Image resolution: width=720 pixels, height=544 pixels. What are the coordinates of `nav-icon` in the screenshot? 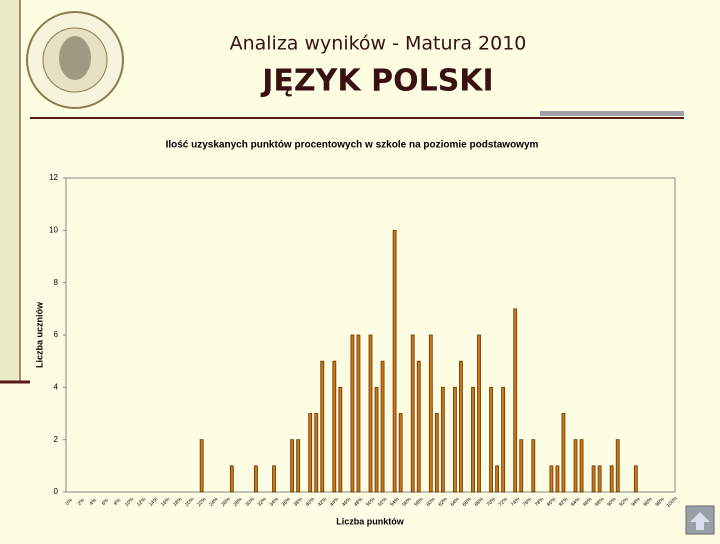 It's located at (700, 520).